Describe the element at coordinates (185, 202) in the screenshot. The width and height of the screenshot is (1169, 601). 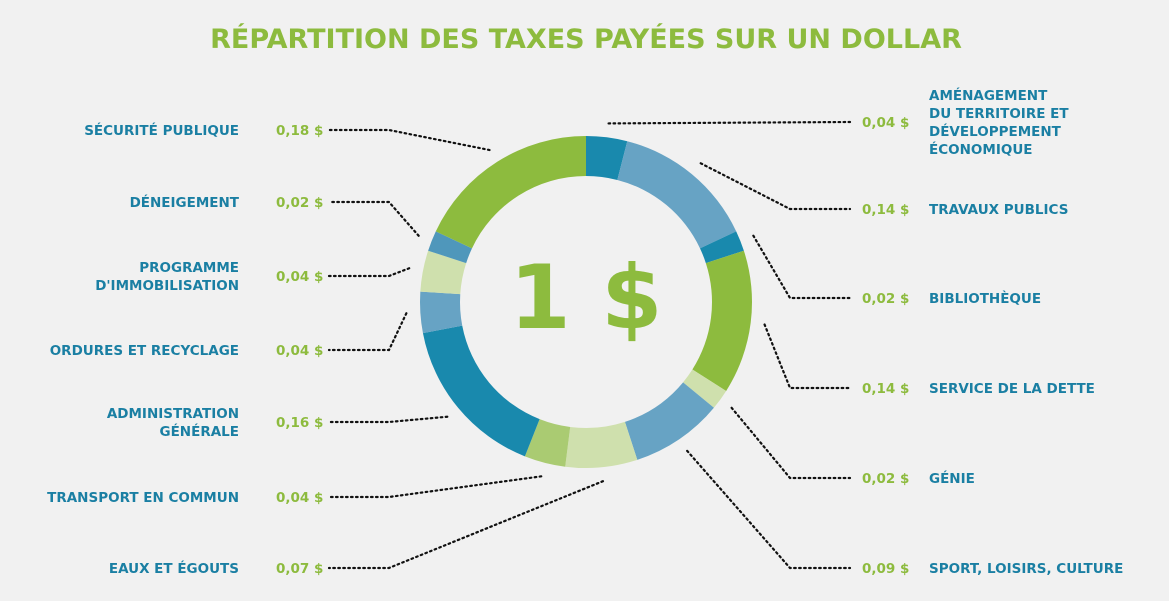
I see `category-label-deneigement: DÉNEIGEMENT` at that location.